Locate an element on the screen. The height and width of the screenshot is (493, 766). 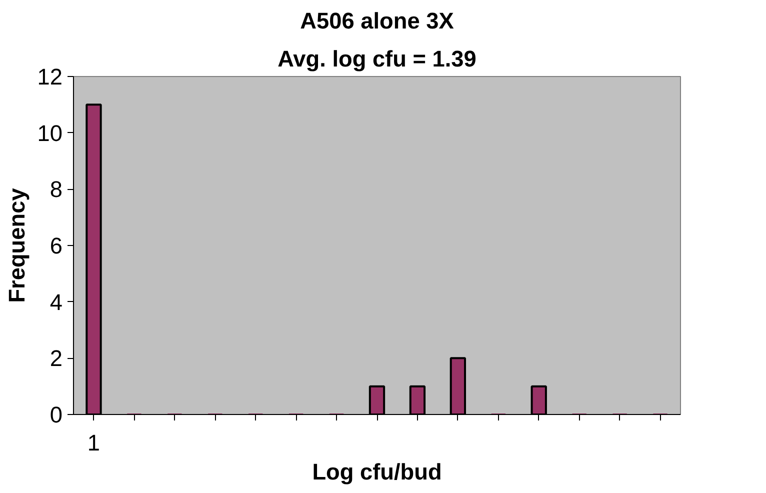
chart-title: A506 alone 3X is located at coordinates (377, 21).